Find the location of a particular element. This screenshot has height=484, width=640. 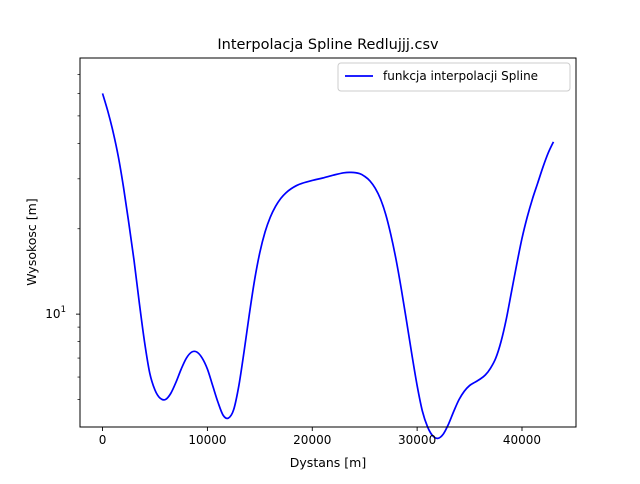

x-tick-label: 10000 is located at coordinates (207, 440).